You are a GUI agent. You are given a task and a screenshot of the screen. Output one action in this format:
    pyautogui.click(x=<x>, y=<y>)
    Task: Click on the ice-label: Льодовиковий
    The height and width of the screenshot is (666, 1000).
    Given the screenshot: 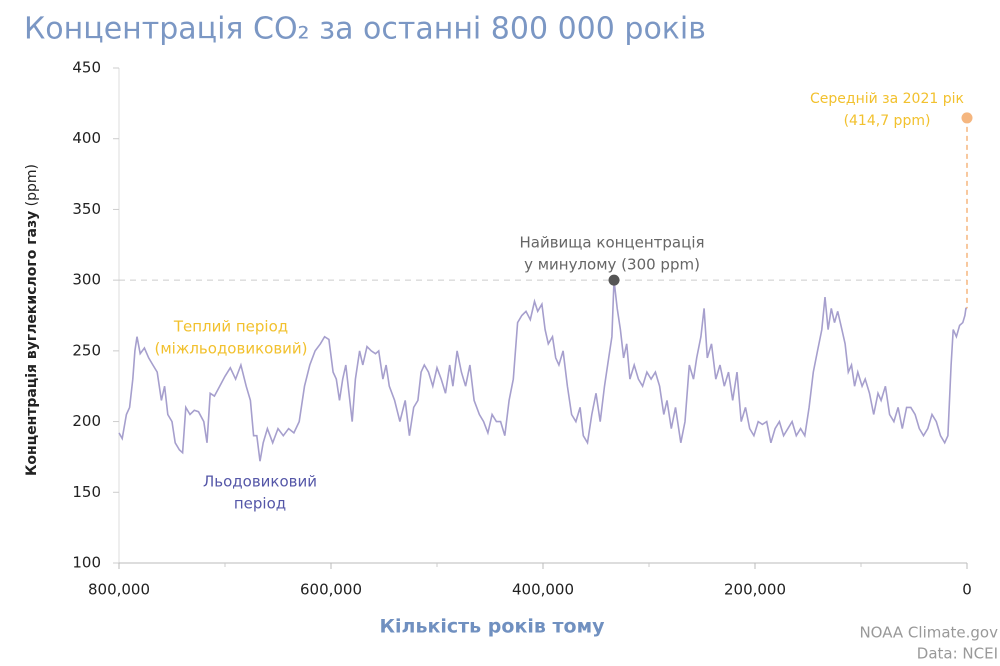 What is the action you would take?
    pyautogui.click(x=260, y=482)
    